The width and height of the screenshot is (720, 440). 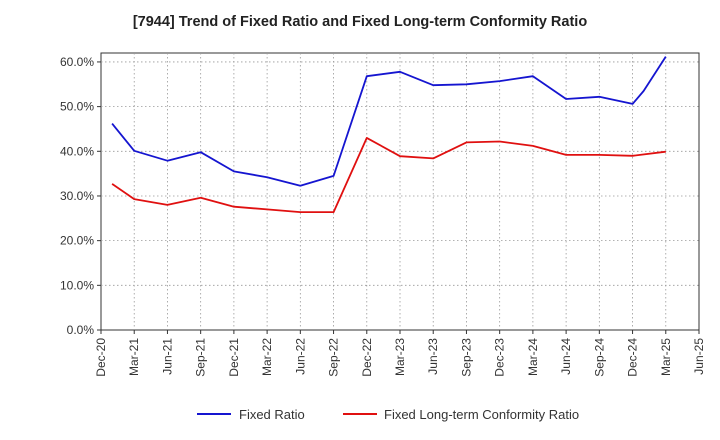 I want to click on x-tick-label: Dec-21, so click(x=234, y=357).